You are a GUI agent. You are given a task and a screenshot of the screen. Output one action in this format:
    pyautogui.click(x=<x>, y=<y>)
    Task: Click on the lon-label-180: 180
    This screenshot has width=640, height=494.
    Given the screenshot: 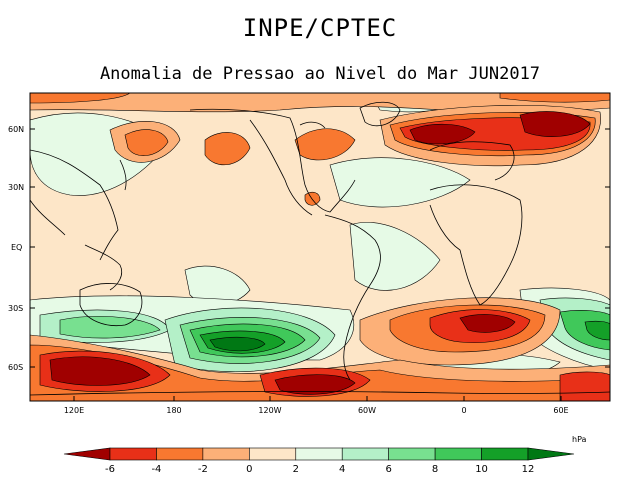 What is the action you would take?
    pyautogui.click(x=173, y=410)
    